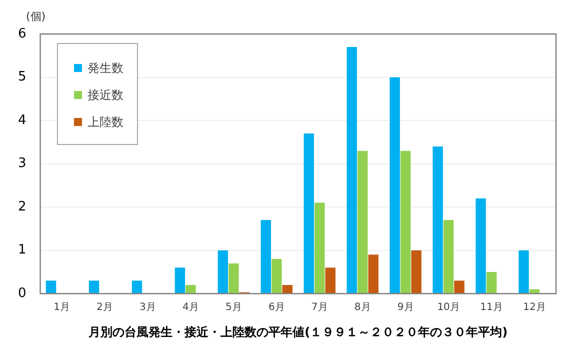 The image size is (568, 344). Describe the element at coordinates (491, 308) in the screenshot. I see `x-tick-label: 11月` at that location.